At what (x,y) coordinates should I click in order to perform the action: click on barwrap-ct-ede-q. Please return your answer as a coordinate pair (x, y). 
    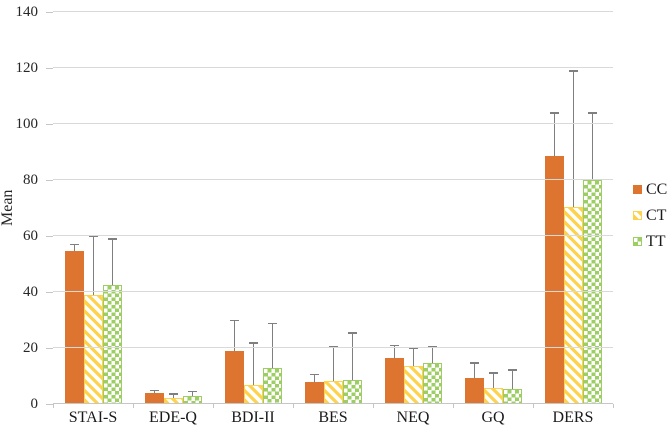
    Looking at the image, I should click on (173, 208).